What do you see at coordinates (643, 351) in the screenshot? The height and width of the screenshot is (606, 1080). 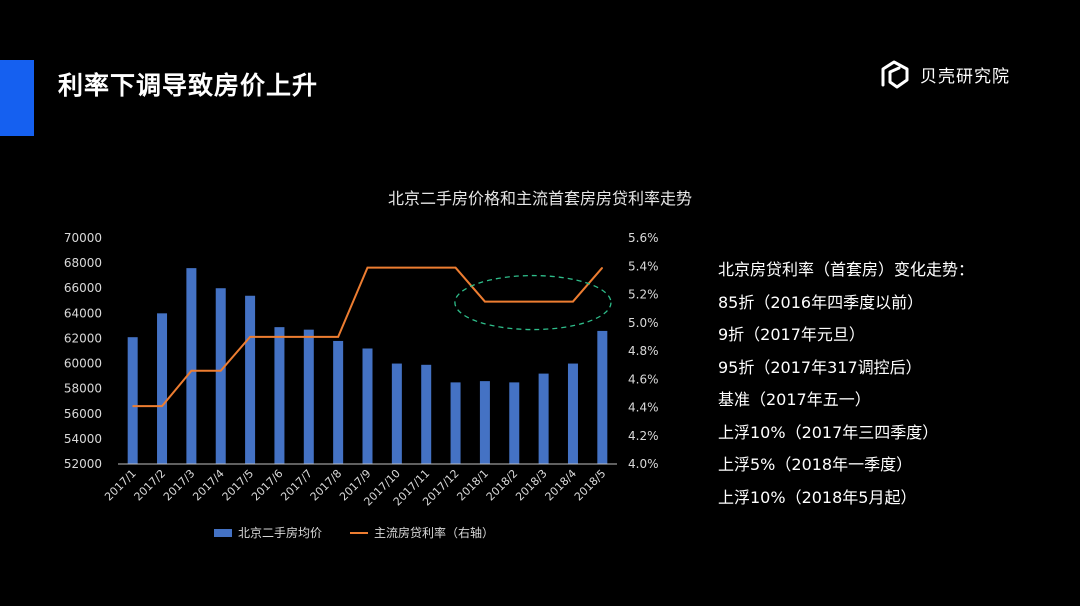 I see `y-right-tick-label: 4.8%` at bounding box center [643, 351].